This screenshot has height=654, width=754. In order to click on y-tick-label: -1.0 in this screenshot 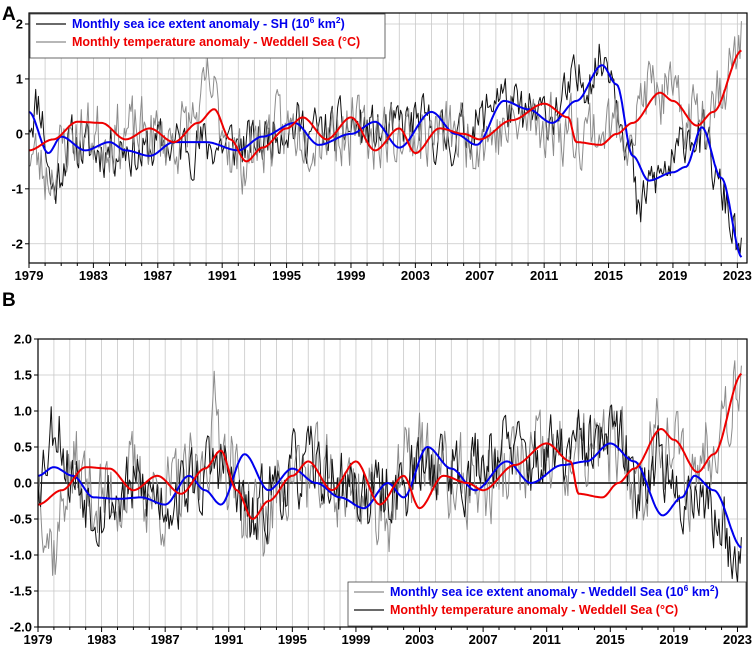, I will do `click(21, 555)`.